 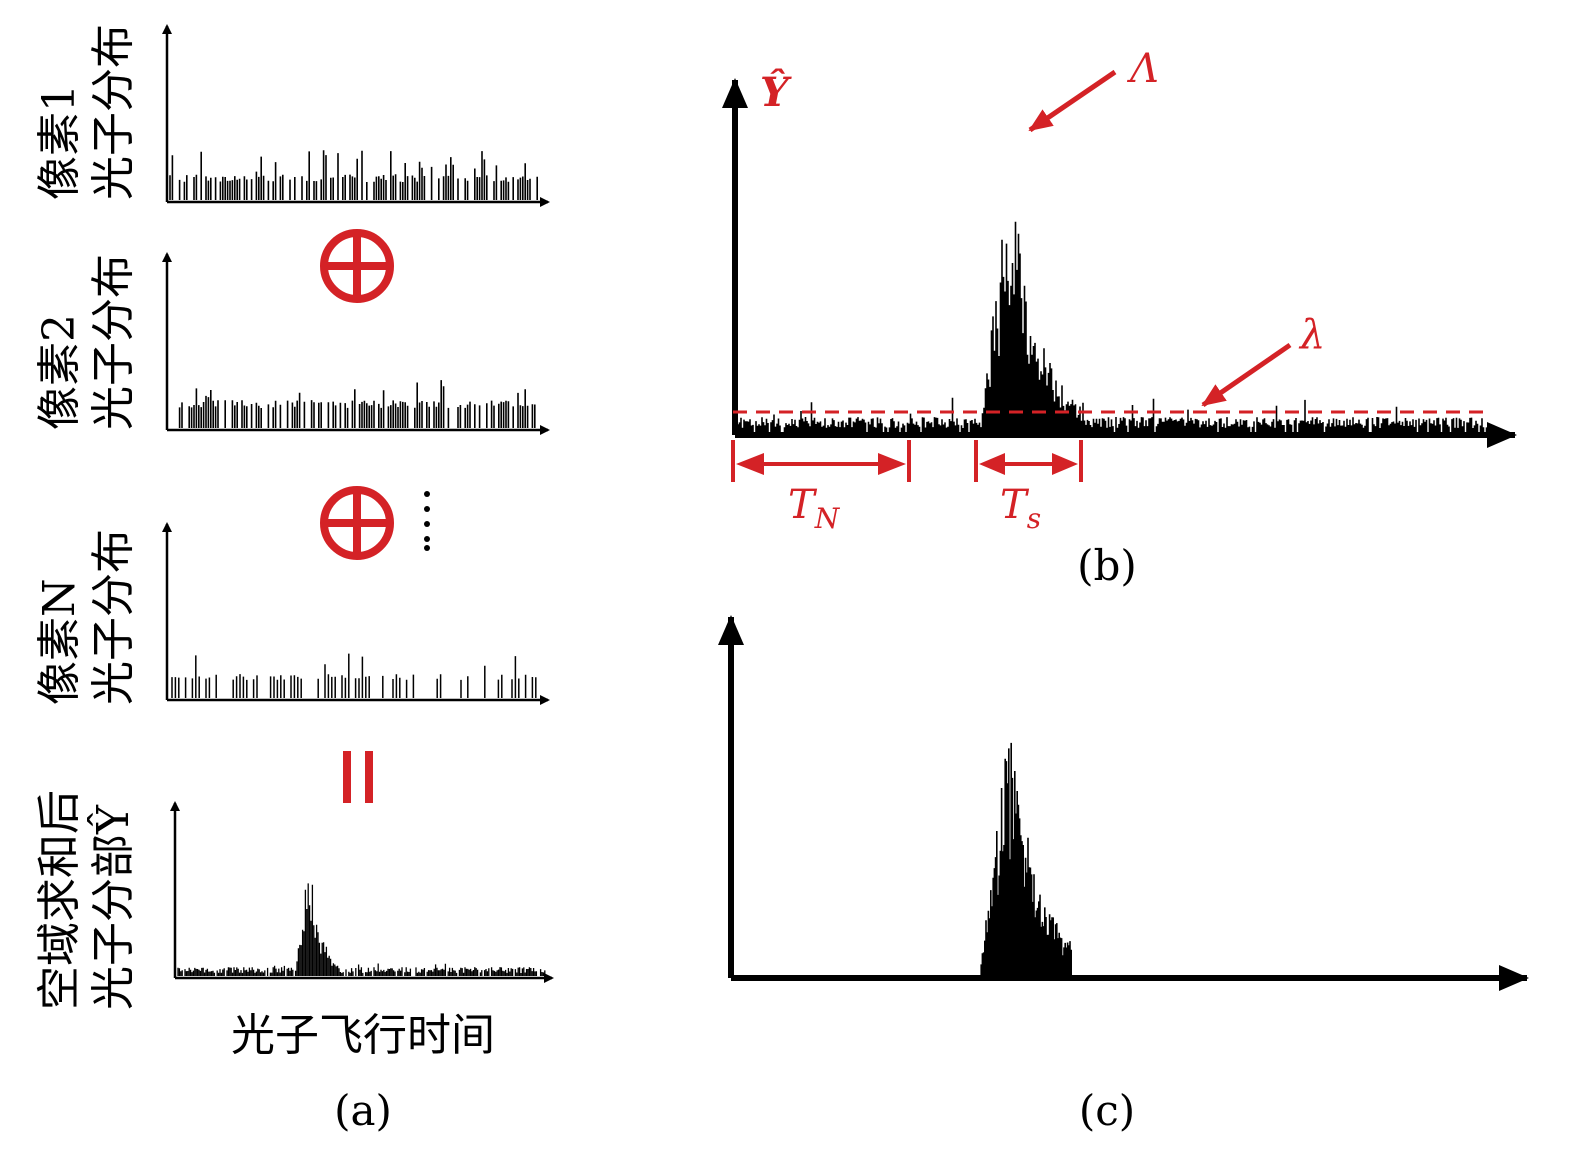 What do you see at coordinates (750, 464) in the screenshot?
I see `tn-arrowhead-left` at bounding box center [750, 464].